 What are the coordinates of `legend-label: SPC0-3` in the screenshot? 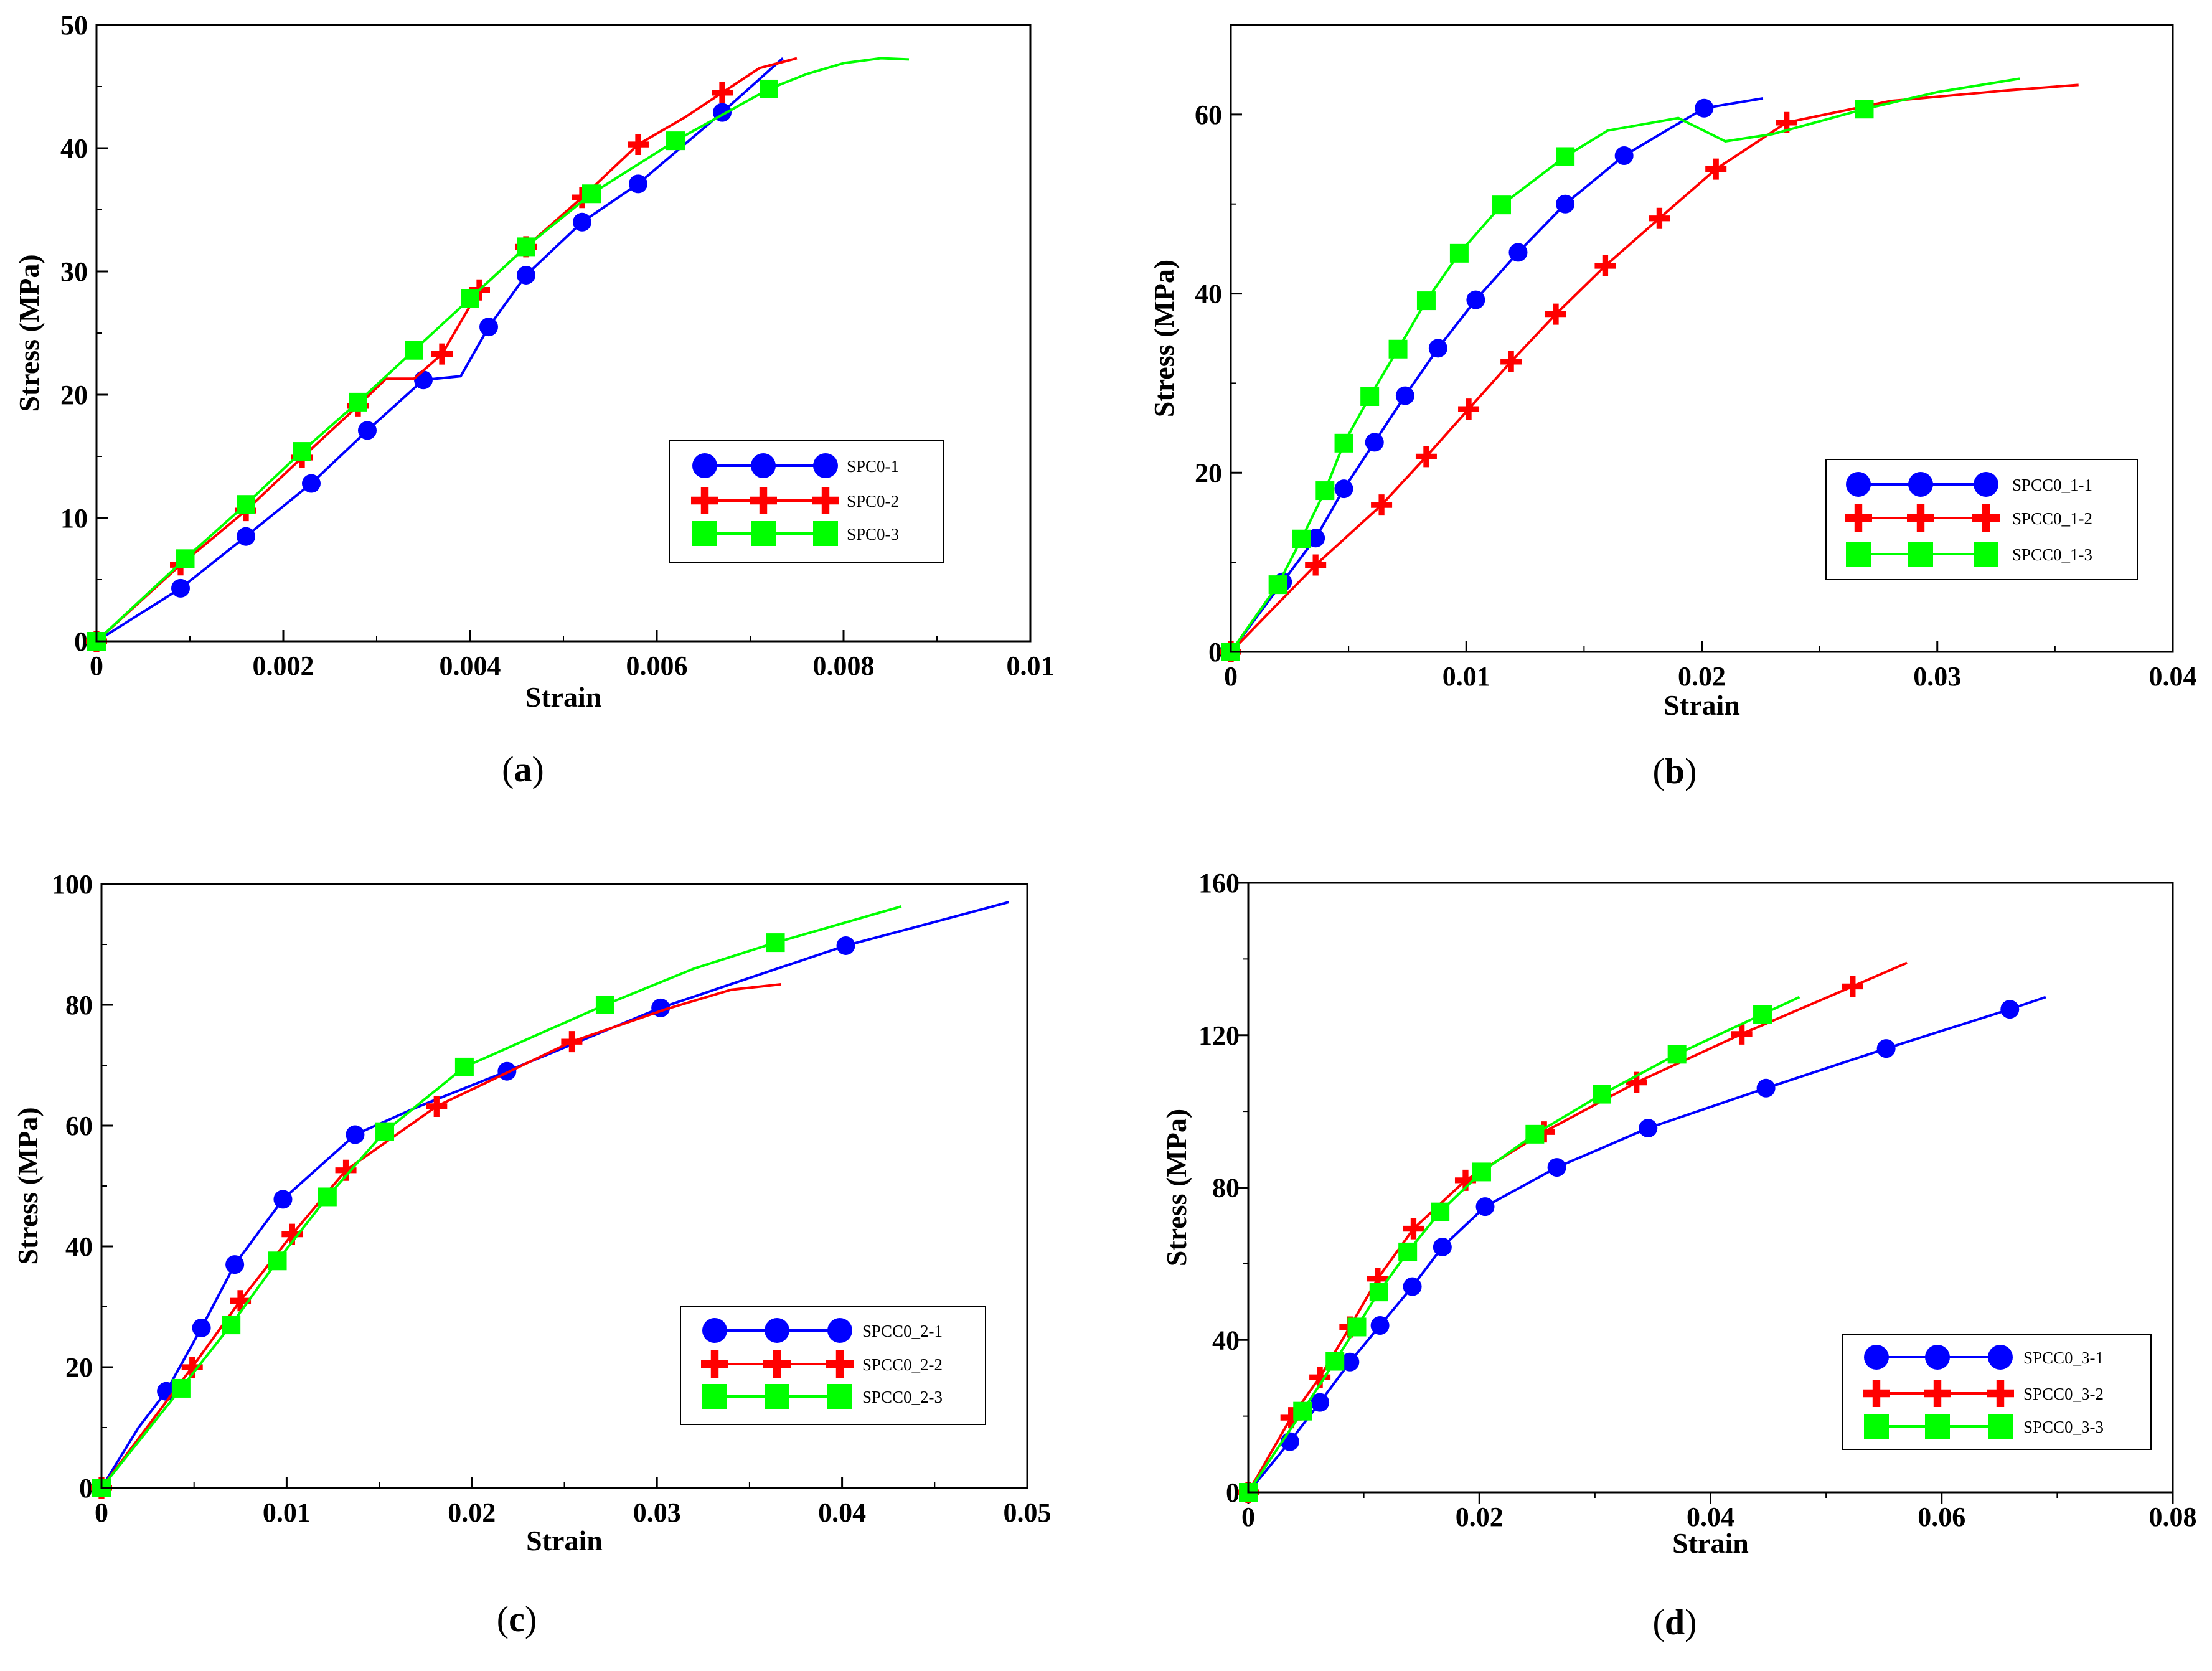 It's located at (873, 534).